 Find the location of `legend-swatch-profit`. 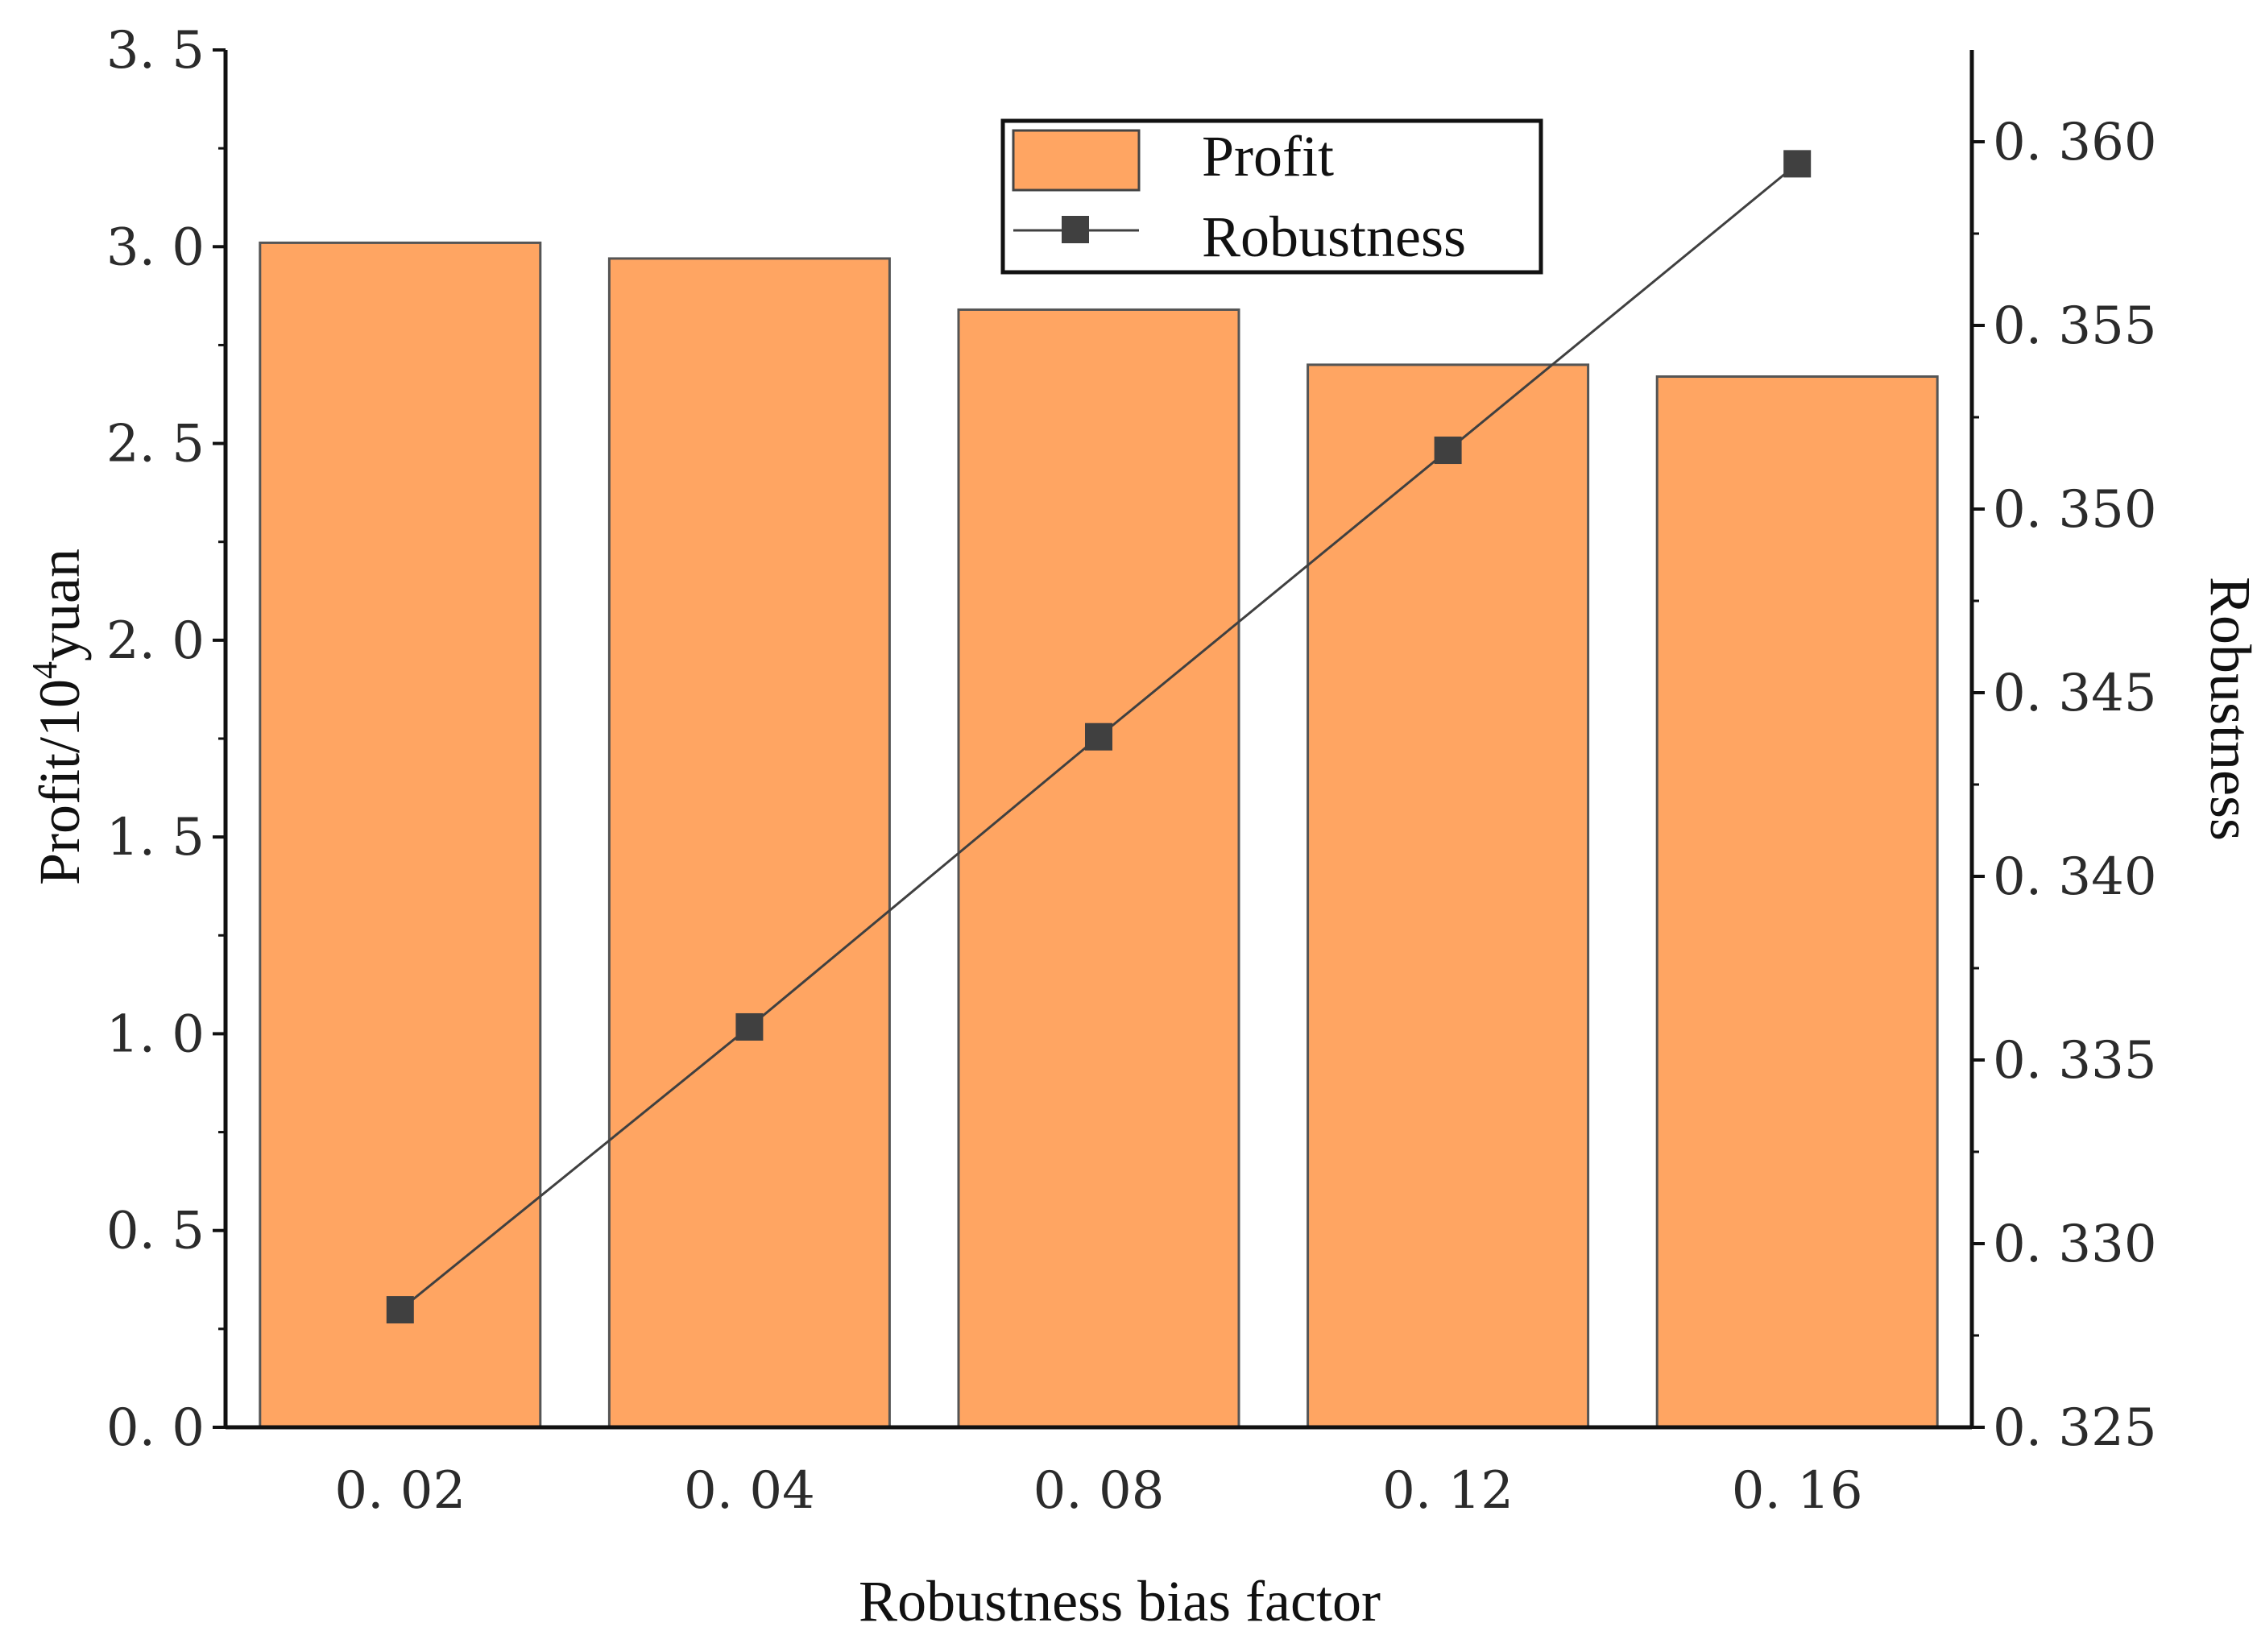

legend-swatch-profit is located at coordinates (1076, 160).